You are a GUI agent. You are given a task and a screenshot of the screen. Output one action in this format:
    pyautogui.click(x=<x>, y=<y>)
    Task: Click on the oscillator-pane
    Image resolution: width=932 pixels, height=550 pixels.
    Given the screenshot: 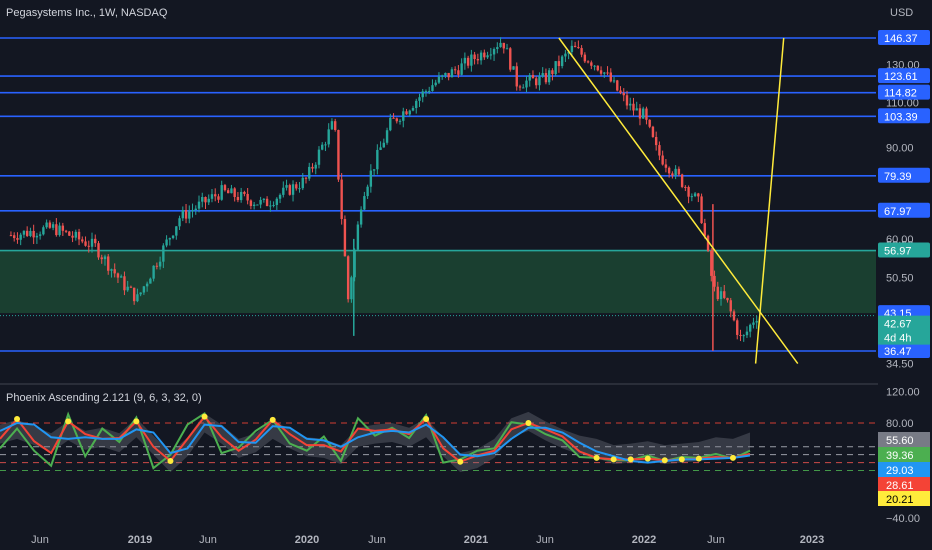 What is the action you would take?
    pyautogui.click(x=438, y=442)
    